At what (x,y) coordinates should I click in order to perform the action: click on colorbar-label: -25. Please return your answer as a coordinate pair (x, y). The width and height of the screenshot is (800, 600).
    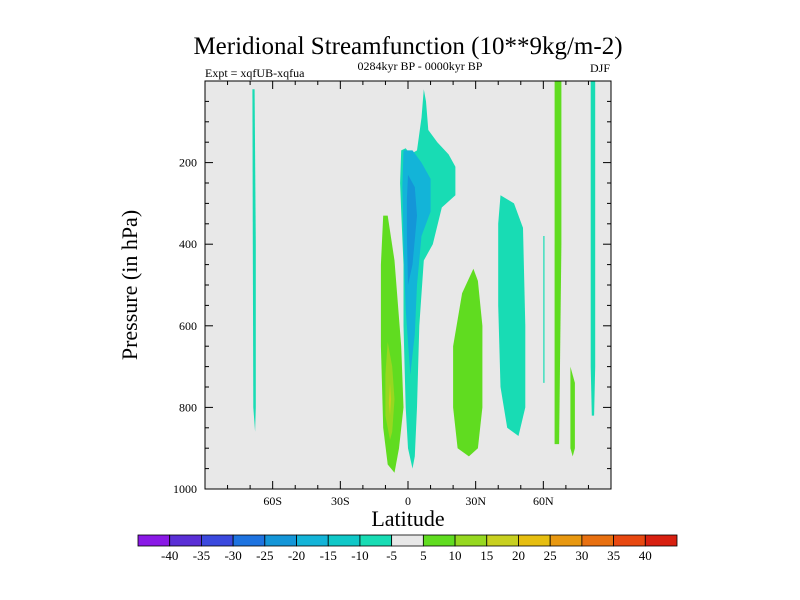
    Looking at the image, I should click on (264, 555).